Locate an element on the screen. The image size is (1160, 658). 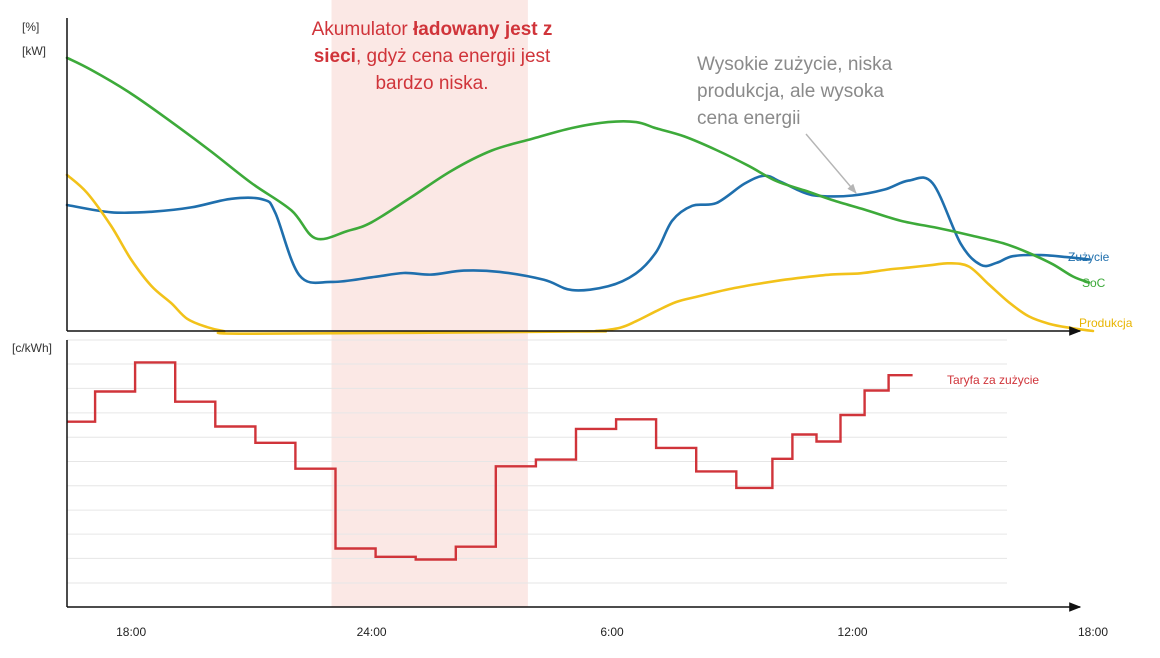
unit-label-price: [c/kWh] is located at coordinates (32, 348).